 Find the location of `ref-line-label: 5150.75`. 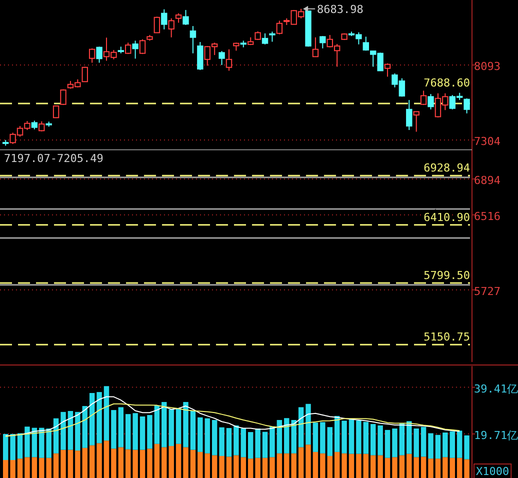

ref-line-label: 5150.75 is located at coordinates (447, 337).